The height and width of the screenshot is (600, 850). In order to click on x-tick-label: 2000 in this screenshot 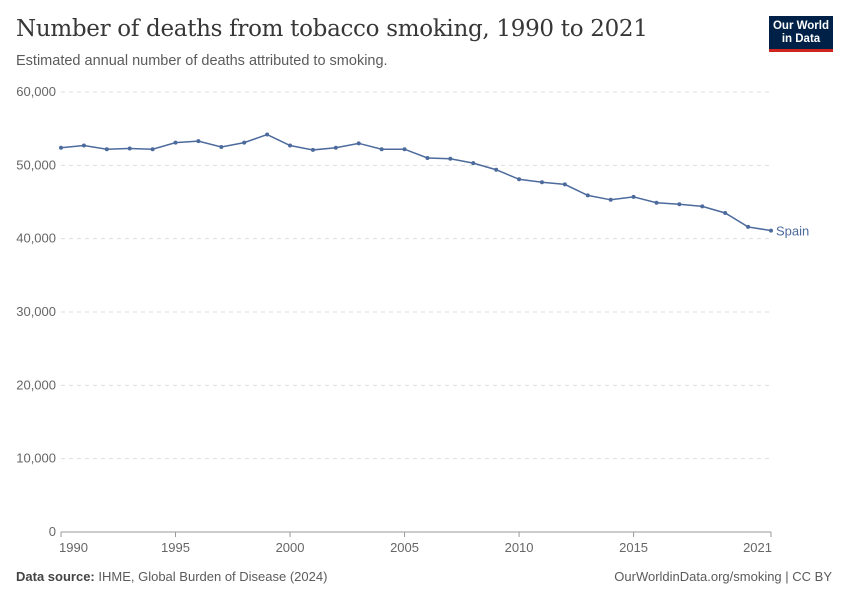, I will do `click(290, 547)`.